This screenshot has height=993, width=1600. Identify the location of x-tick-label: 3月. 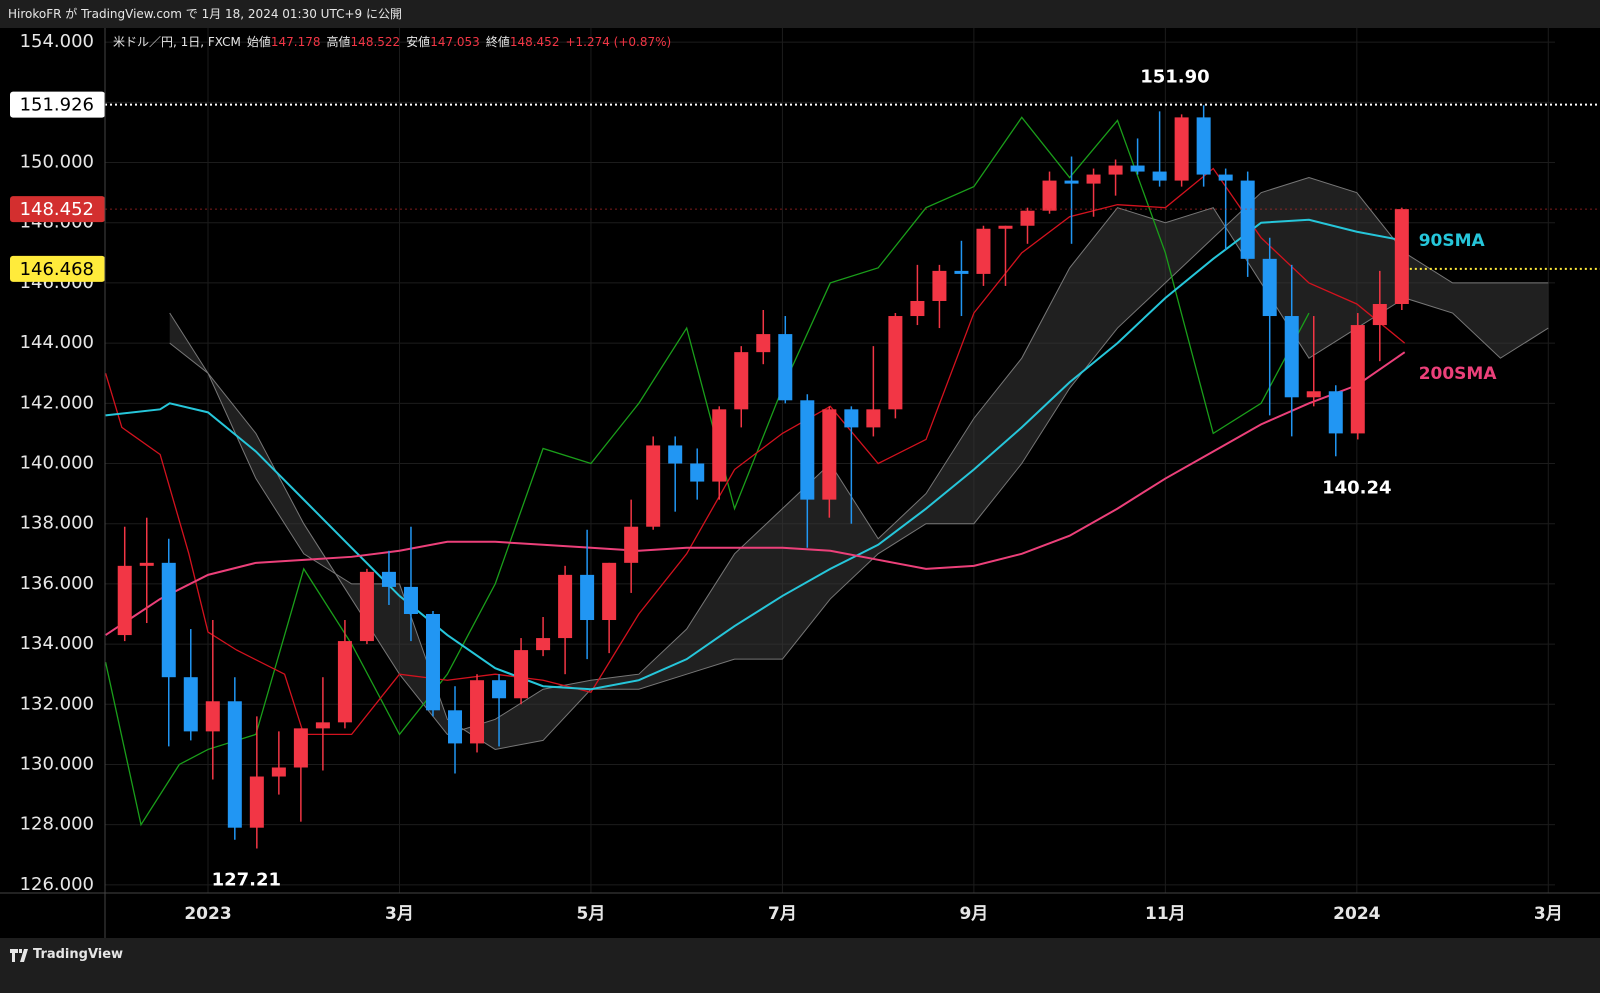
(1548, 914).